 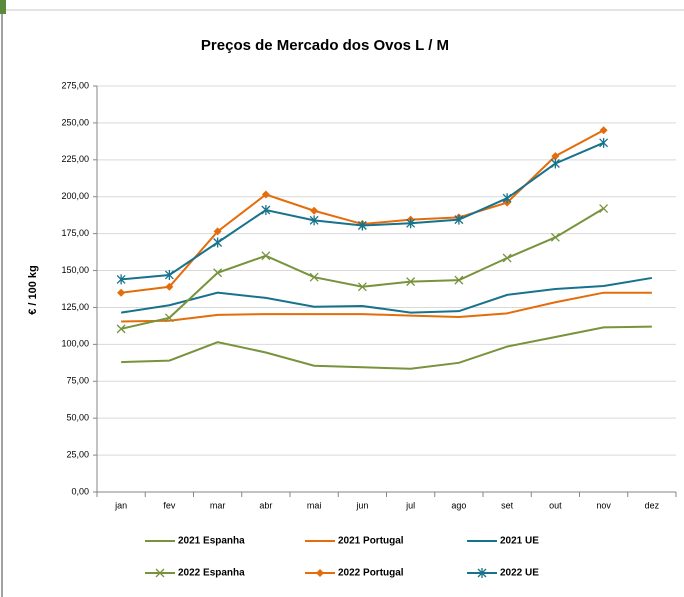 I want to click on x-tick-label: mar, so click(x=218, y=505).